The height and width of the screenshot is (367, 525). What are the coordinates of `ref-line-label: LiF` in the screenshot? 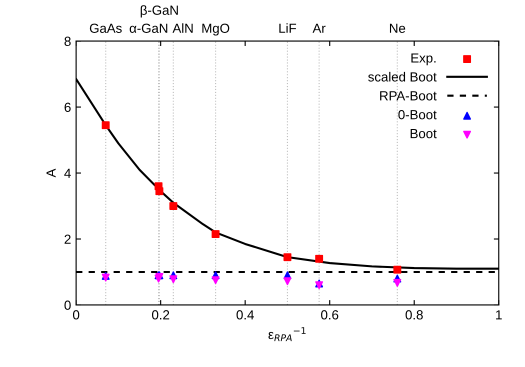 It's located at (287, 28).